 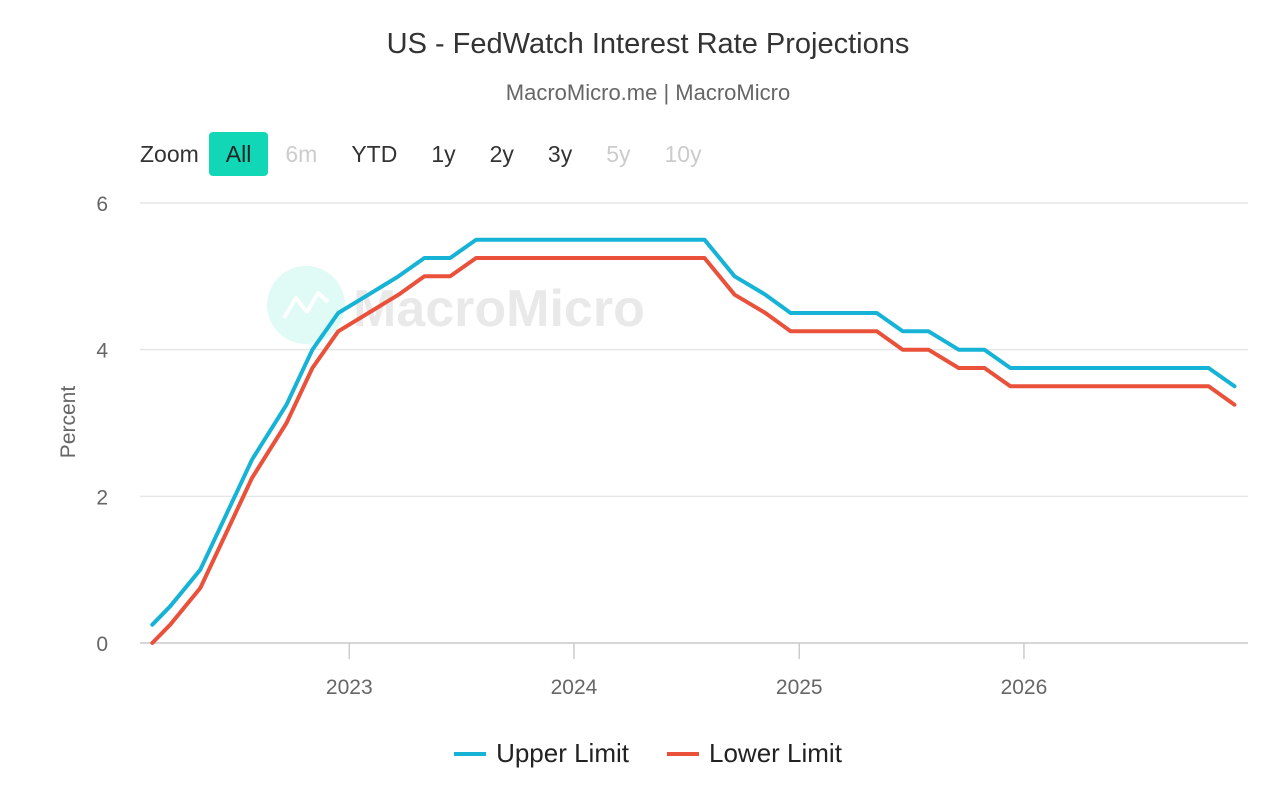 I want to click on legend-item-upper-limit: Upper Limit, so click(x=541, y=753).